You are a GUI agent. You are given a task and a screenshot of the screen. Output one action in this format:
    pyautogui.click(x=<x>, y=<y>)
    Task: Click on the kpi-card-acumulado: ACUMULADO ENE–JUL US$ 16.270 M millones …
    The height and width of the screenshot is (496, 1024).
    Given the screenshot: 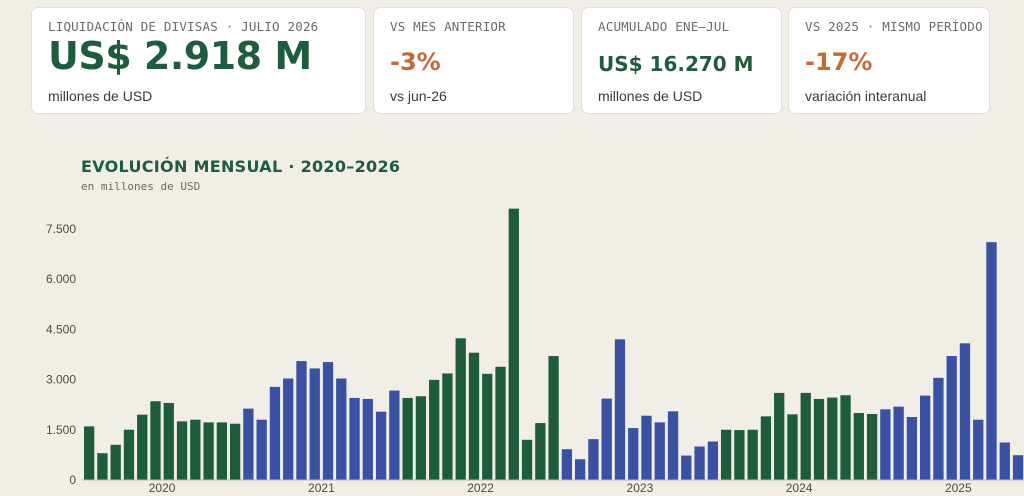 What is the action you would take?
    pyautogui.click(x=681, y=60)
    